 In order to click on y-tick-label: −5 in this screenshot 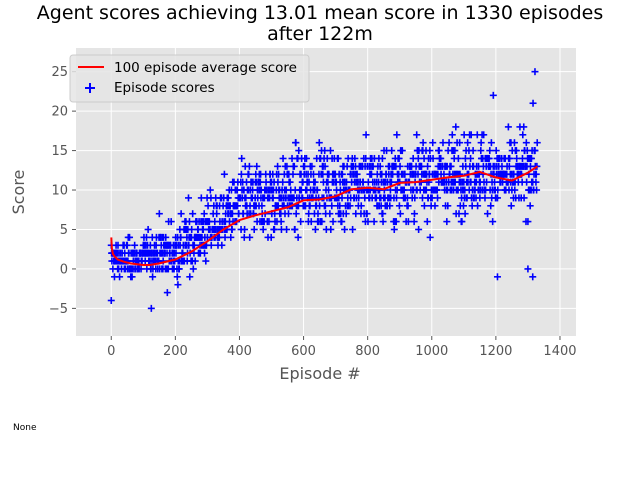, I will do `click(58, 309)`.